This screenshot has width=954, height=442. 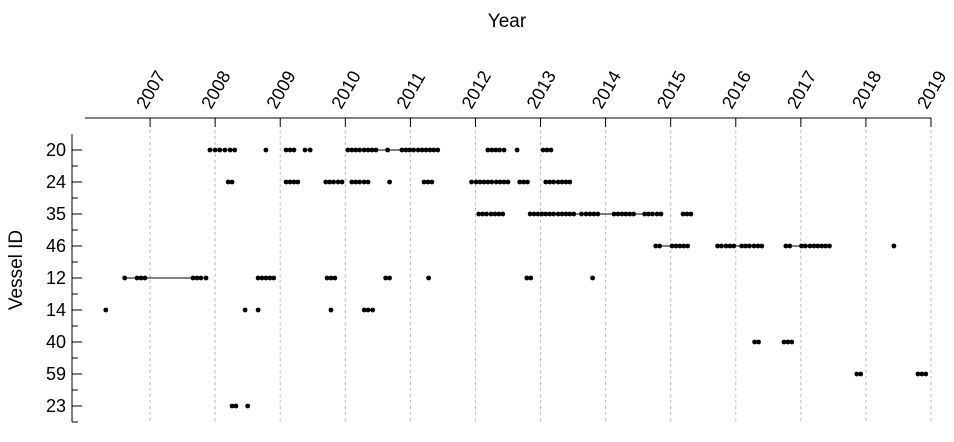 What do you see at coordinates (671, 89) in the screenshot?
I see `x-tick-label: 2015` at bounding box center [671, 89].